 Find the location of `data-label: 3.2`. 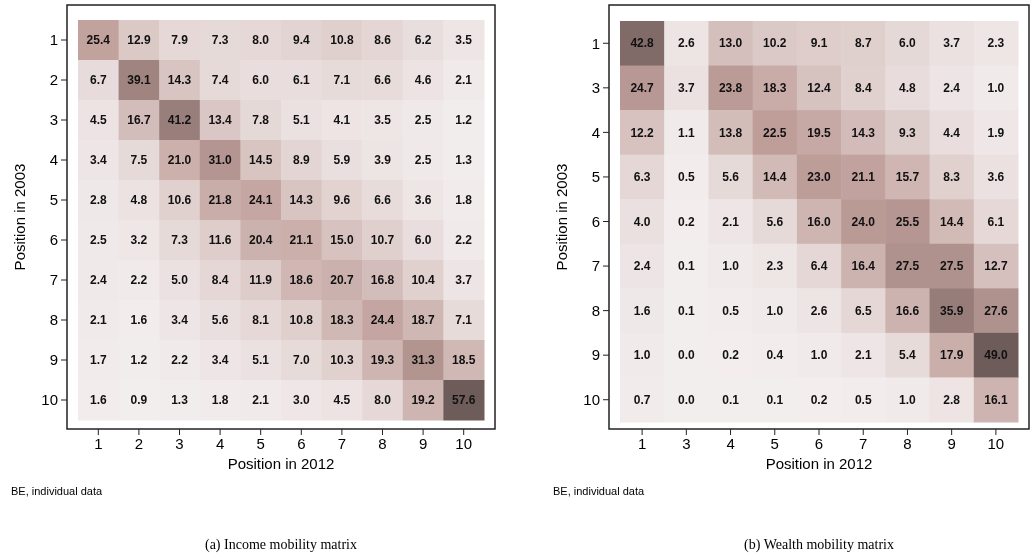

data-label: 3.2 is located at coordinates (139, 240).